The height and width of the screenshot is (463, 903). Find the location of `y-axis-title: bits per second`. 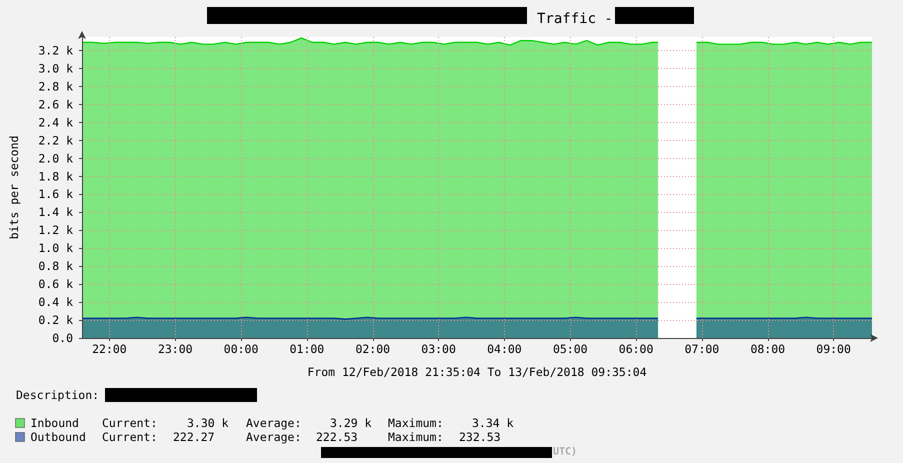

y-axis-title: bits per second is located at coordinates (14, 188).